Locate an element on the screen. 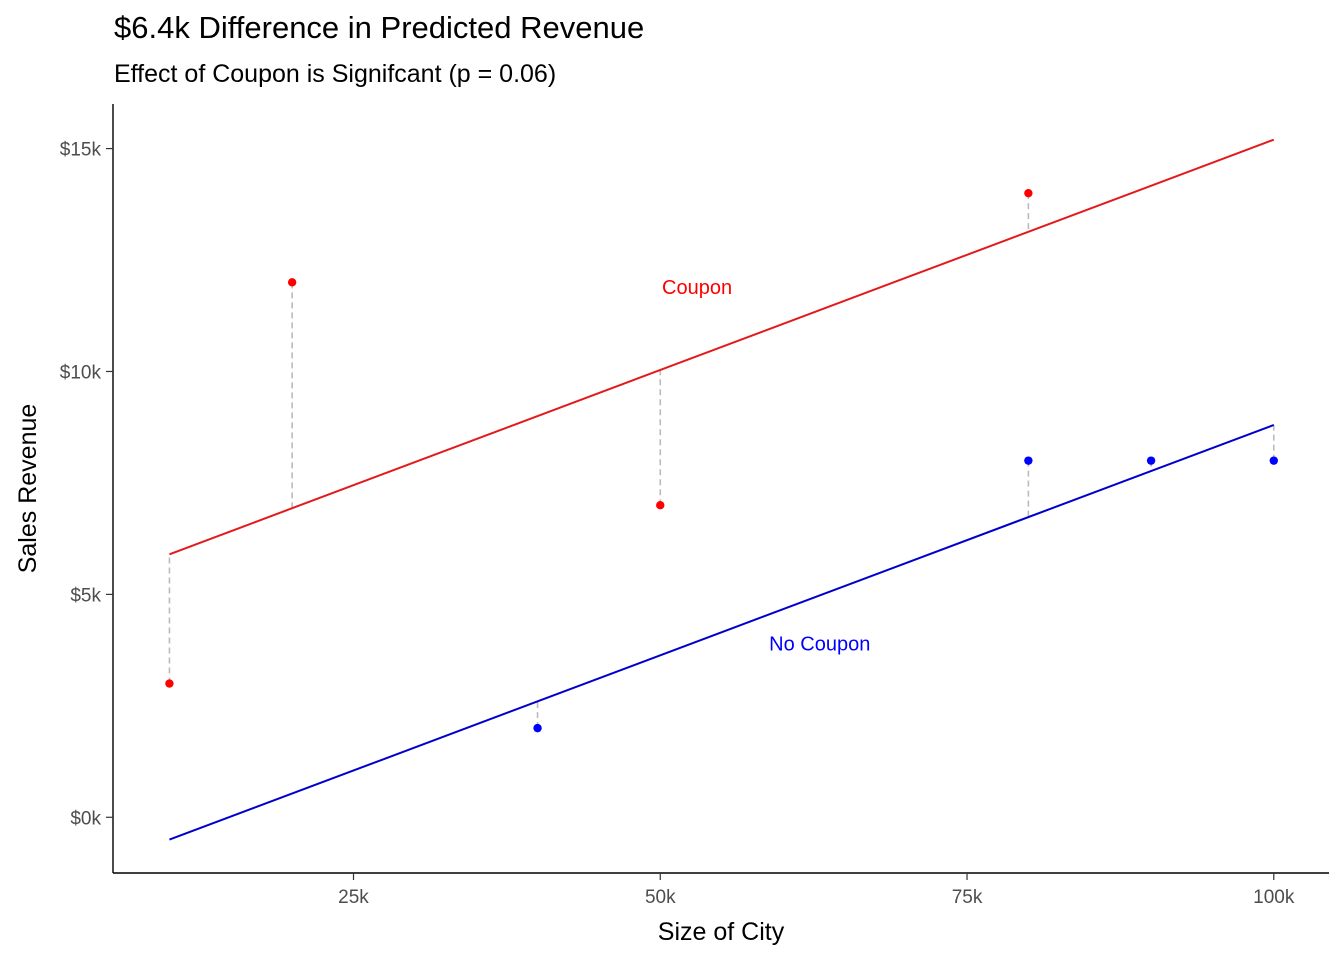  x-tick-label: 75k is located at coordinates (967, 897).